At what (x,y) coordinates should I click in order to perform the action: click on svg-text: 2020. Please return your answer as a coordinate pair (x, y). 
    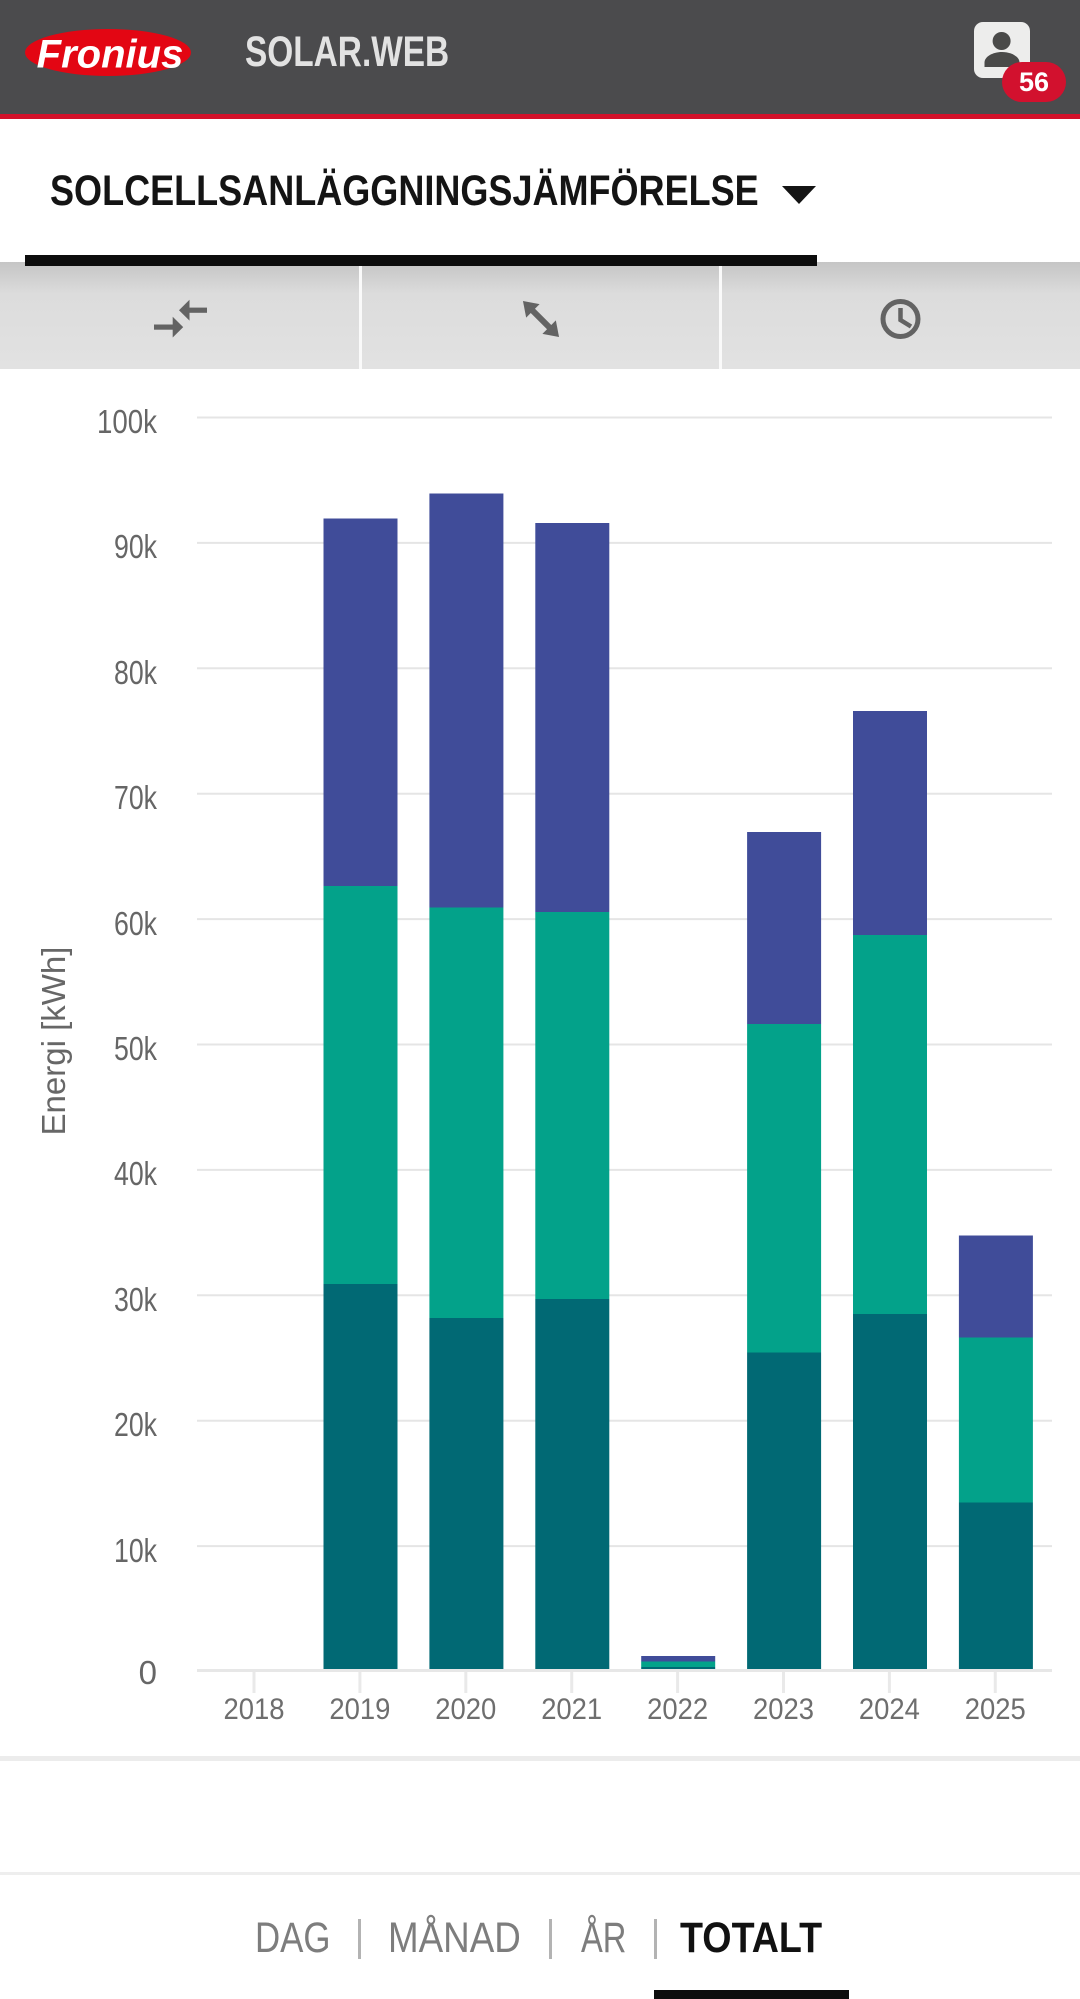
    Looking at the image, I should click on (465, 1709).